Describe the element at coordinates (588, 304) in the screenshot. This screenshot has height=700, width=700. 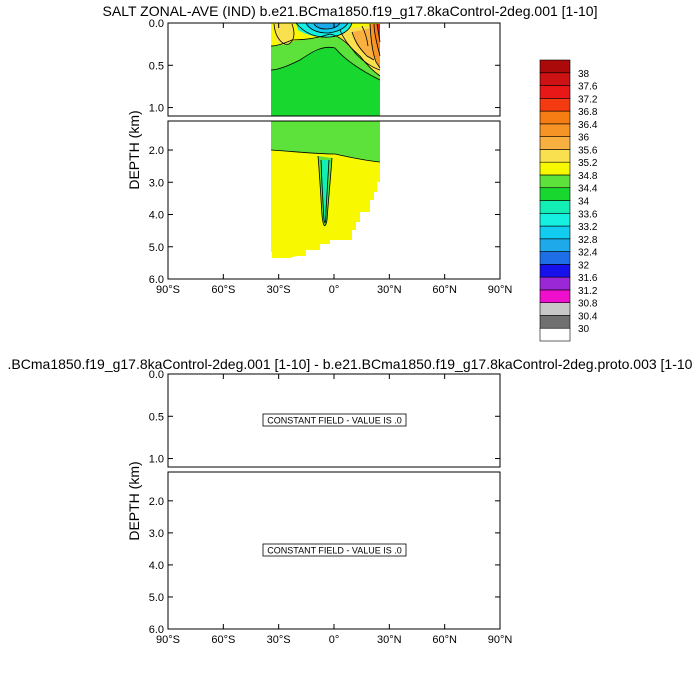
I see `colorbar-label: 30.8` at that location.